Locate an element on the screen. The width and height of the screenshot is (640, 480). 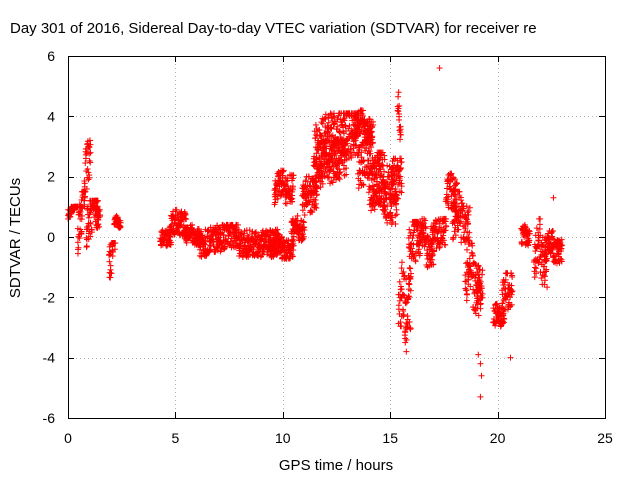
y-axis-title: SDTVAR / TECUs is located at coordinates (15, 238).